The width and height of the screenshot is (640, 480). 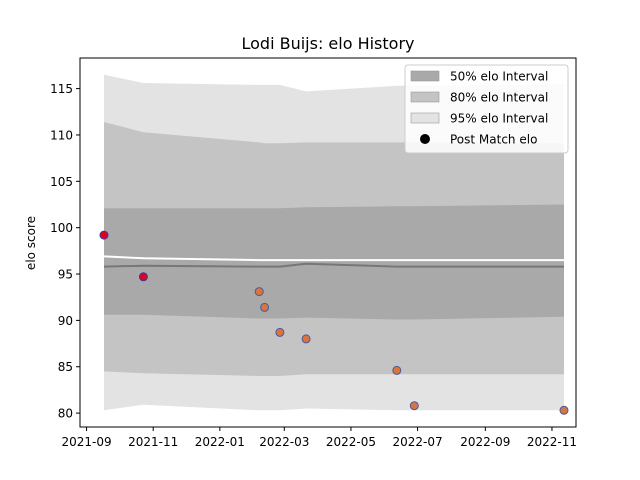 What do you see at coordinates (61, 135) in the screenshot?
I see `y-tick-label: 110` at bounding box center [61, 135].